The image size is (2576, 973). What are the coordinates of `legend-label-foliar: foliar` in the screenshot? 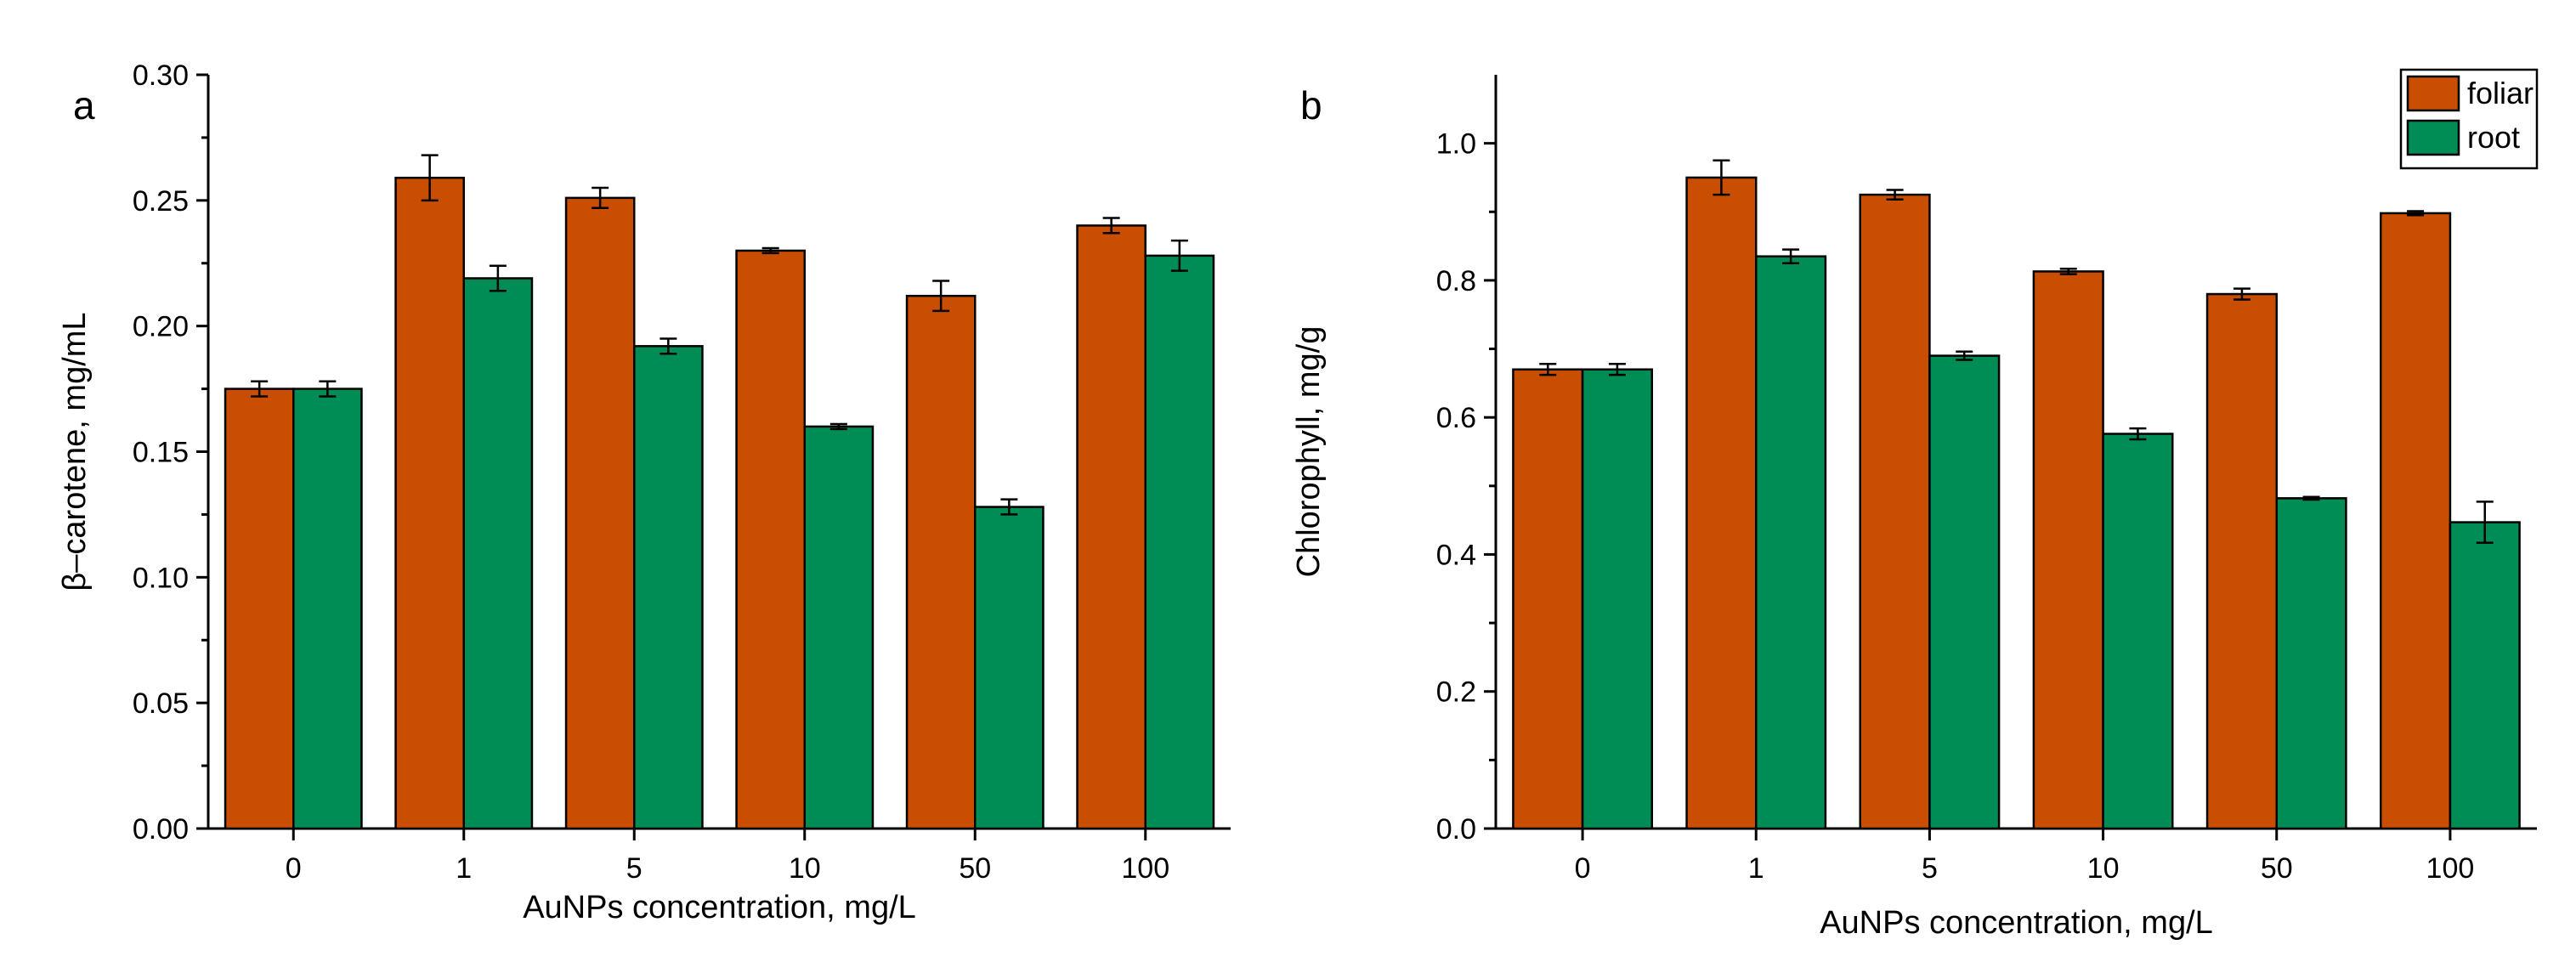 It's located at (2500, 93).